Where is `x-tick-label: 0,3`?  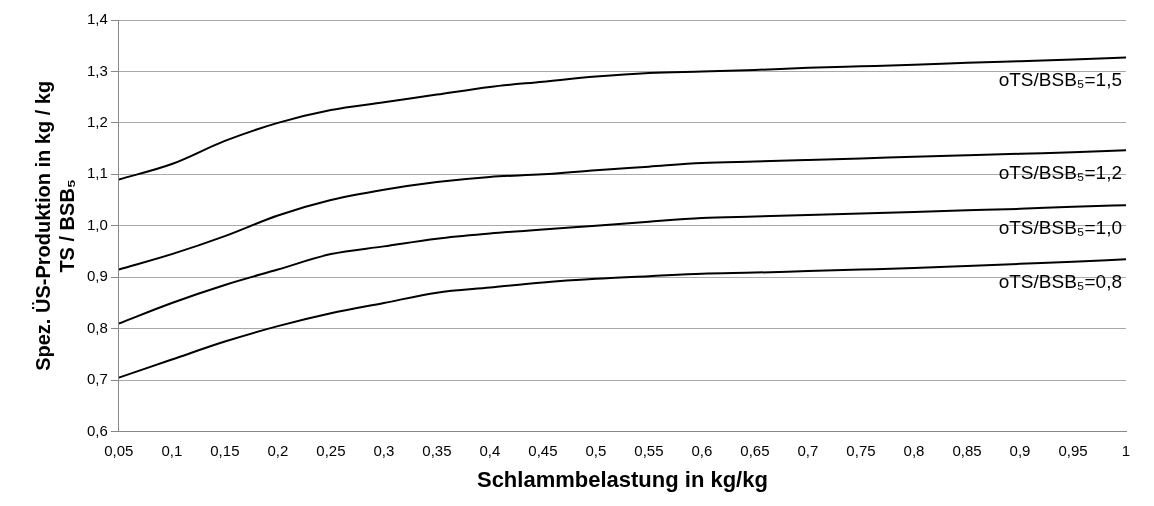 x-tick-label: 0,3 is located at coordinates (384, 450).